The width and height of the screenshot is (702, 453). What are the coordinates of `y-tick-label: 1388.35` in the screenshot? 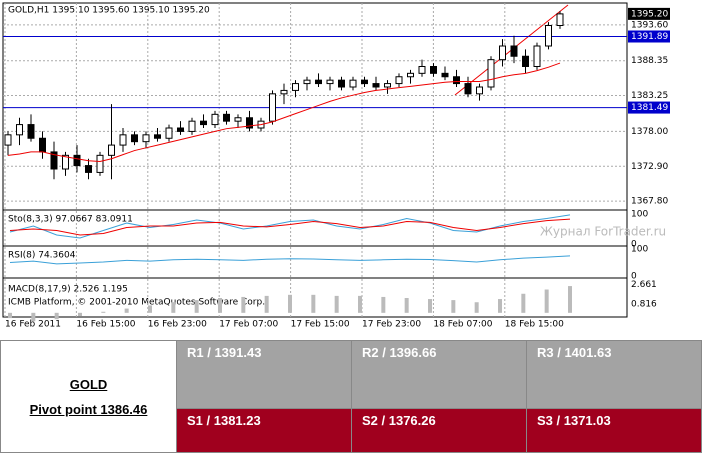 It's located at (649, 61).